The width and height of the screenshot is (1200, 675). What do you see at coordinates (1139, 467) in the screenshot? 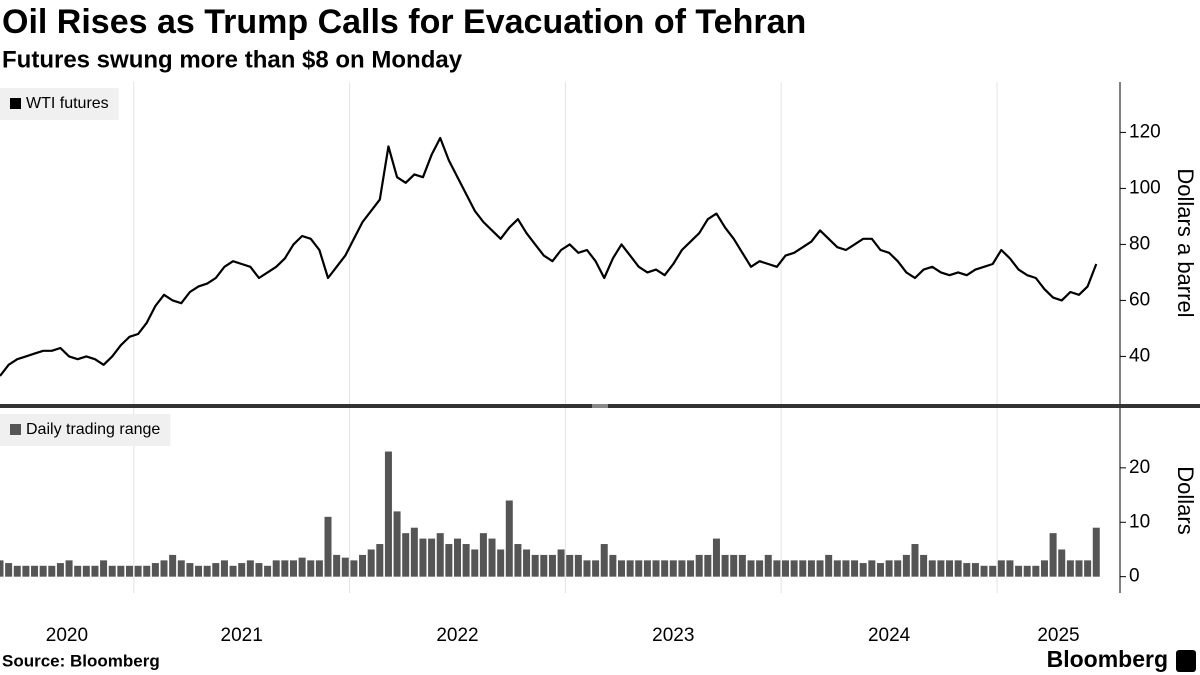
I see `y-tick-label: 20` at bounding box center [1139, 467].